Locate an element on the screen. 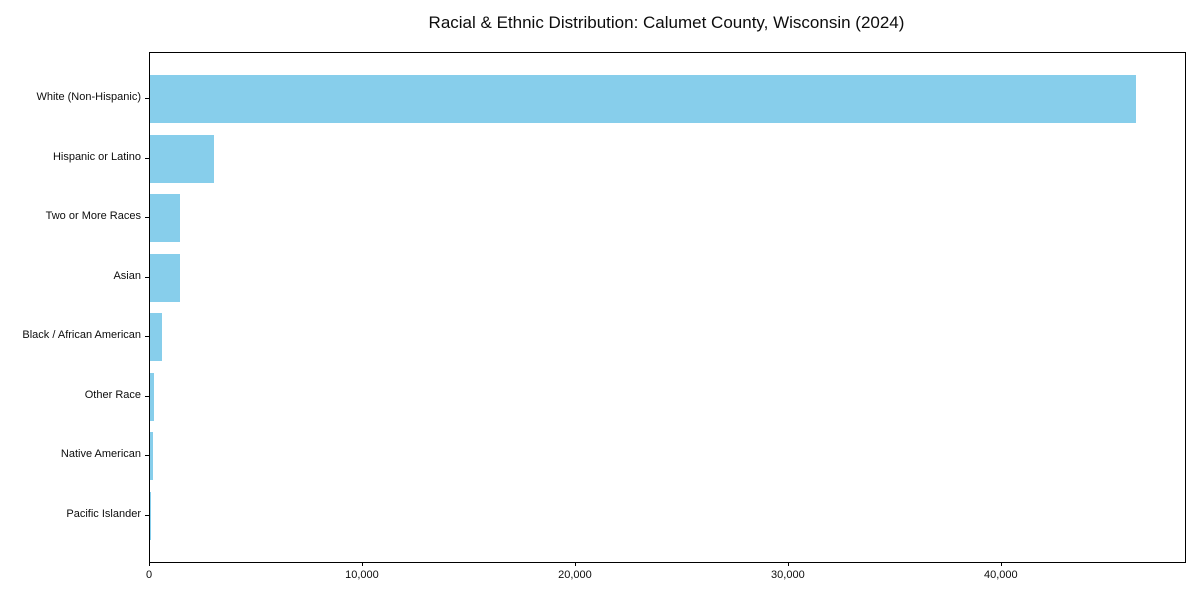 This screenshot has height=600, width=1200. y-tick-label: Two or More Races is located at coordinates (93, 216).